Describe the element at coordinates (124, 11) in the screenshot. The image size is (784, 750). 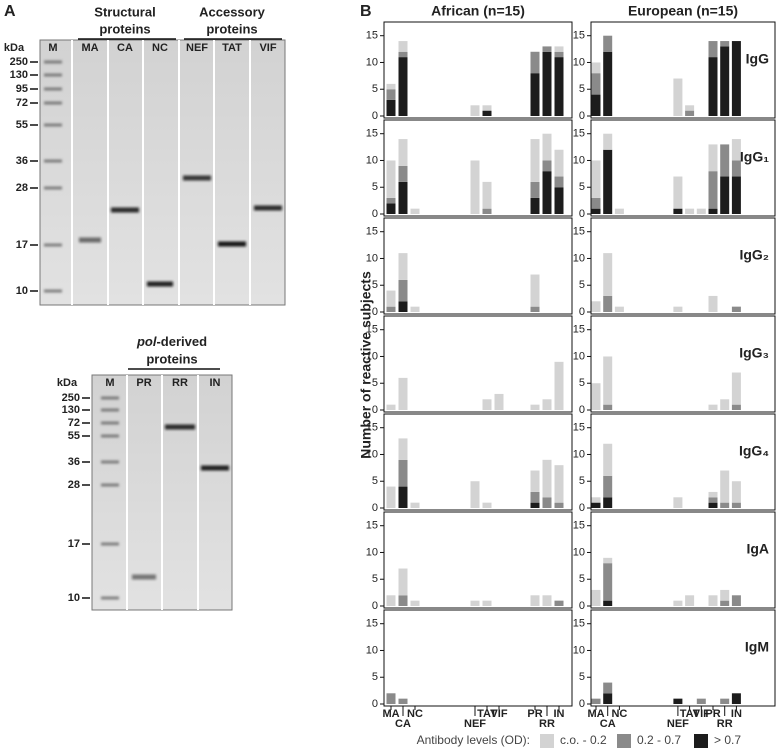
I see `group-header: Structural` at that location.